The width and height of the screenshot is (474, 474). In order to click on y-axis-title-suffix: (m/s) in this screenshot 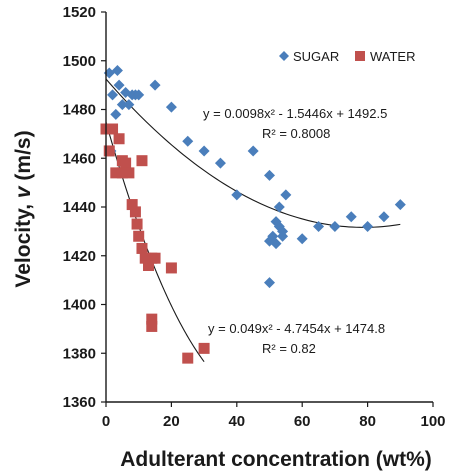, I will do `click(23, 158)`.